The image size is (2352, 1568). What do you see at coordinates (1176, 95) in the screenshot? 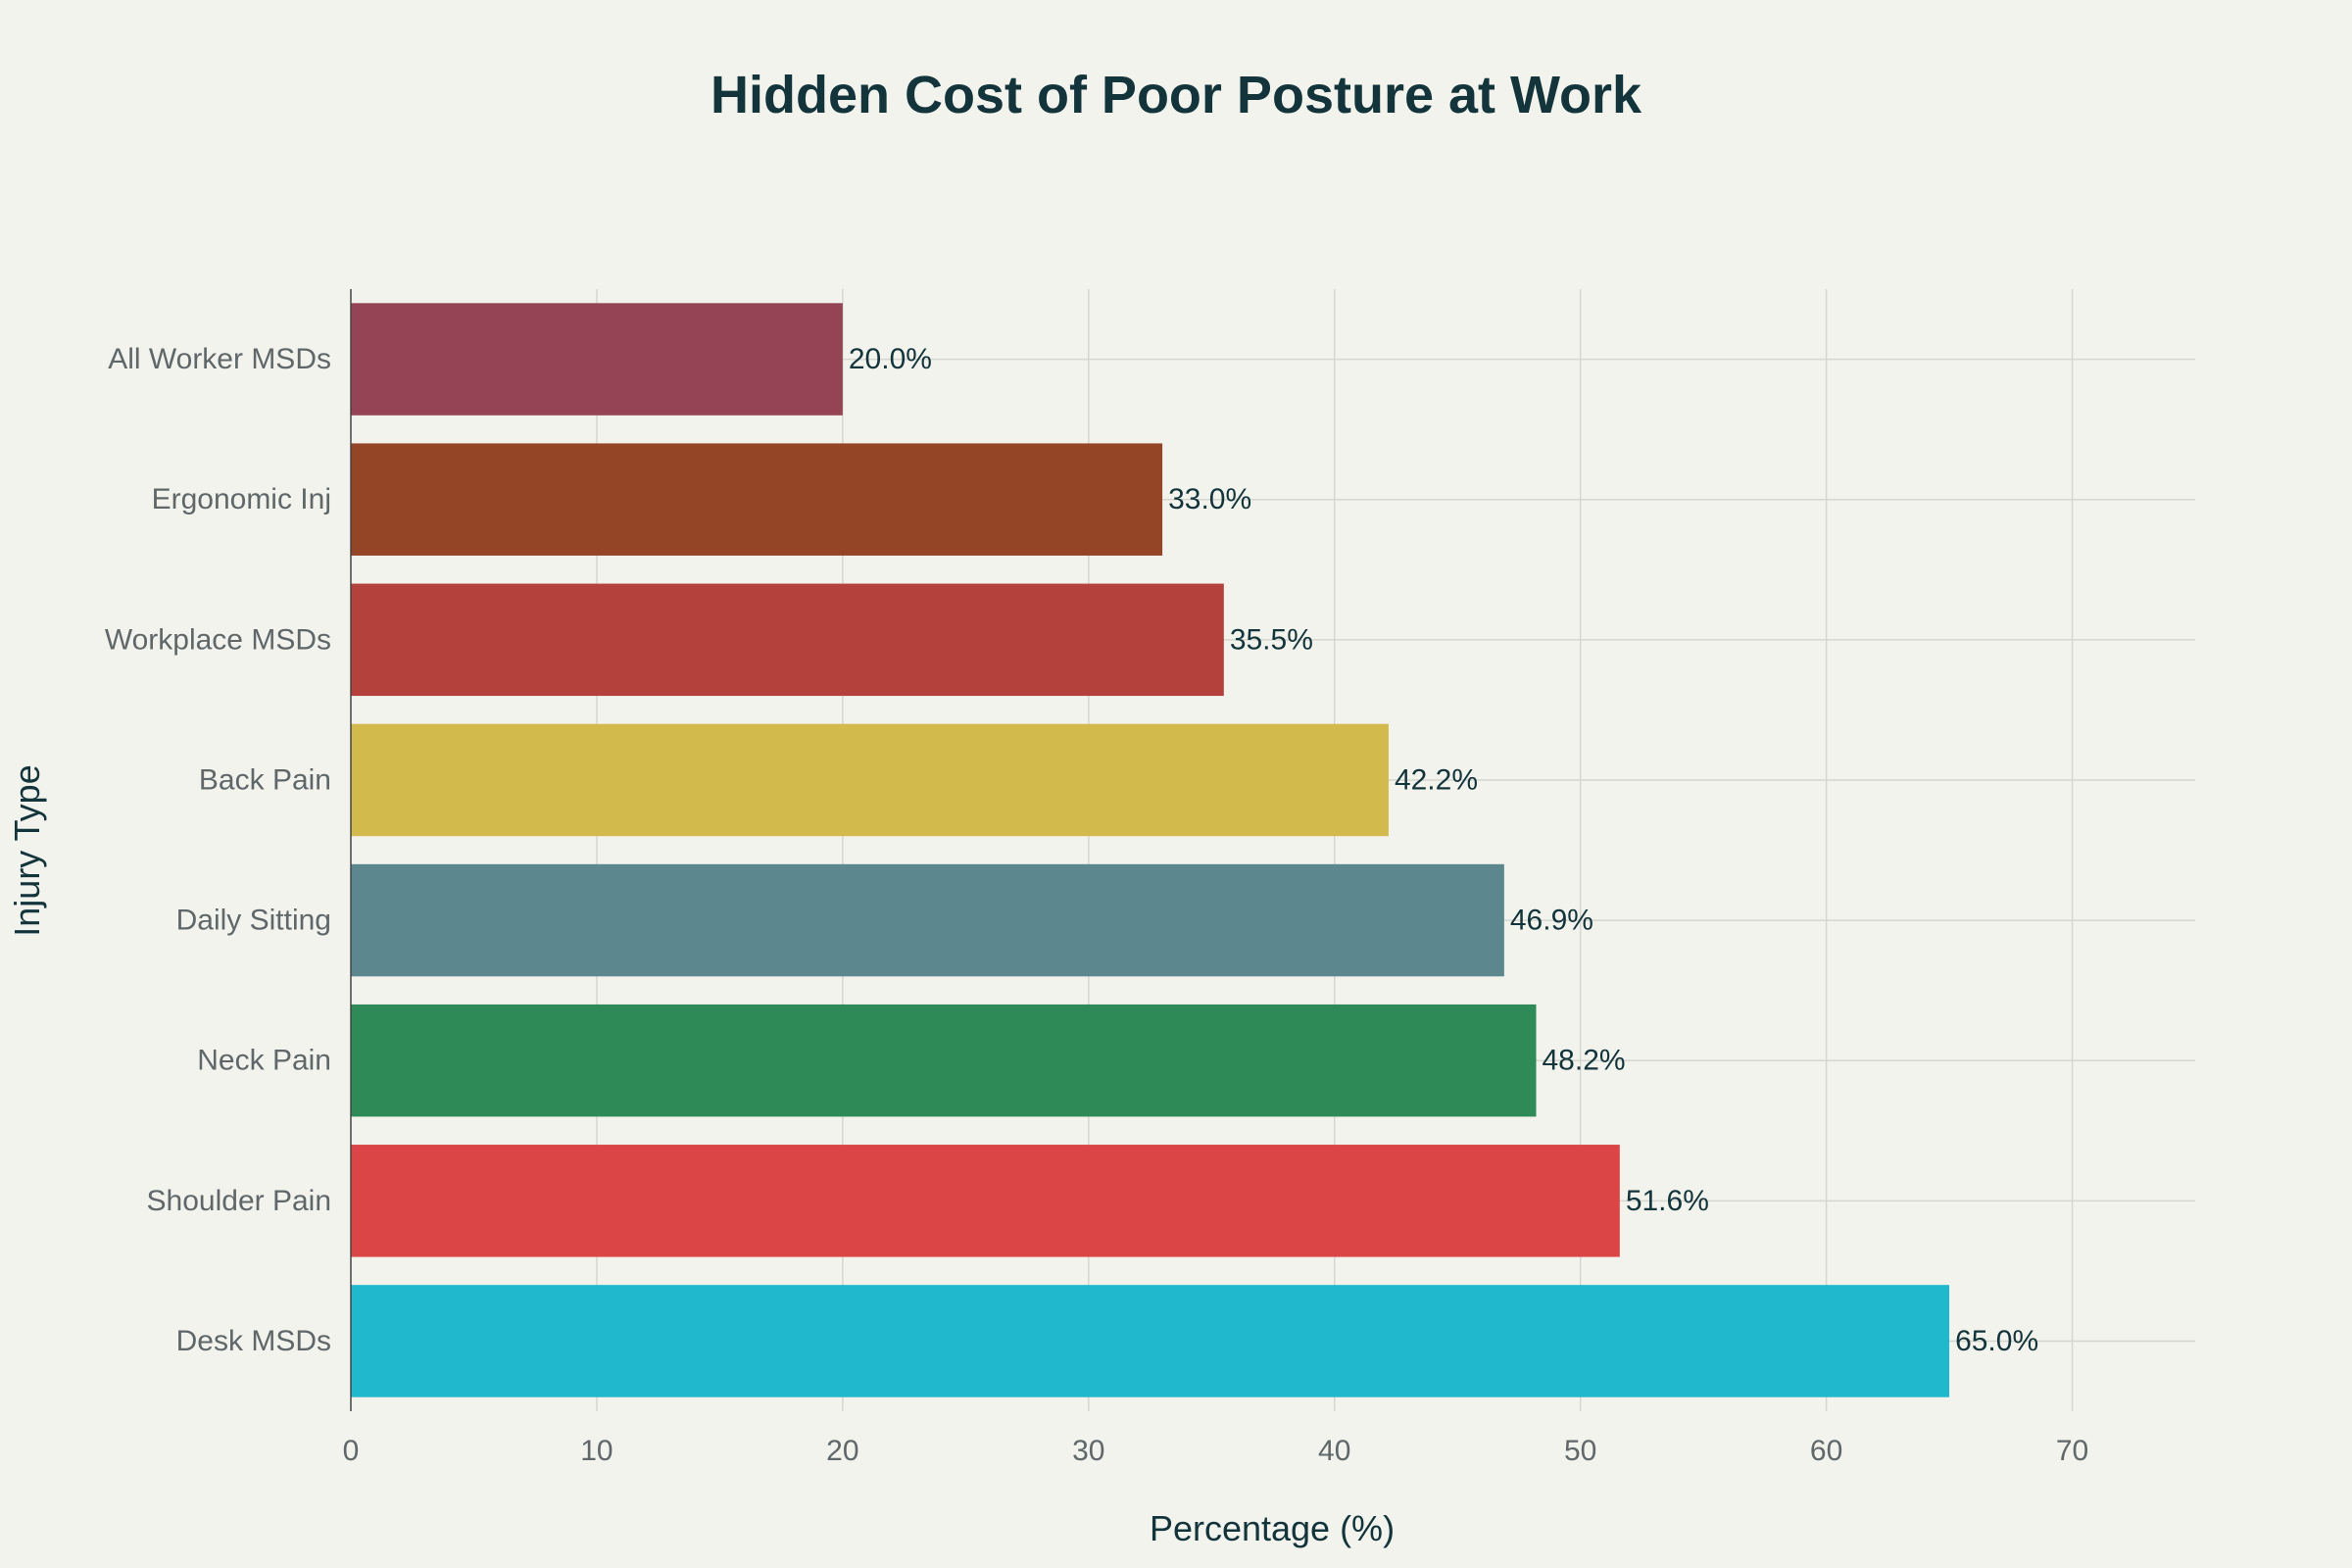
I see `chart-title: Hidden Cost of Poor Posture at Work` at bounding box center [1176, 95].